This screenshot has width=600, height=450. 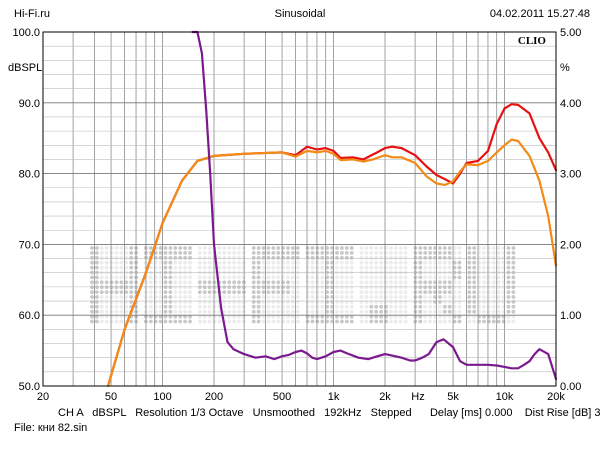 What do you see at coordinates (556, 397) in the screenshot?
I see `x-tick-label: 20k` at bounding box center [556, 397].